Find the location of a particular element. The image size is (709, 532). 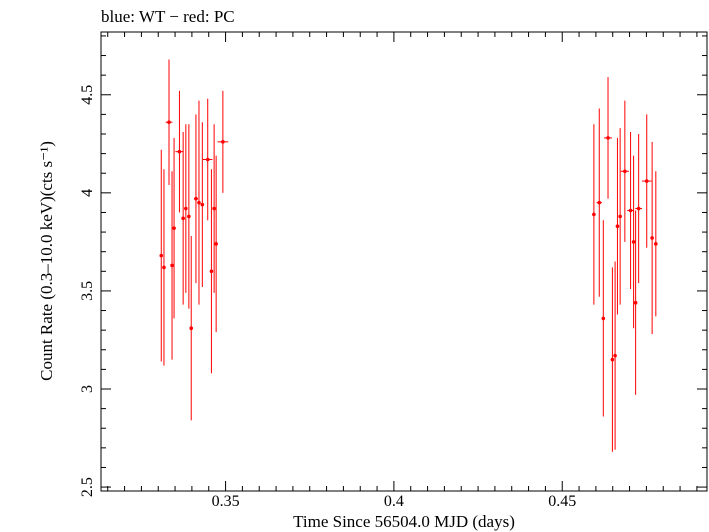

x-tick-labels: 0.35 0.4 0.45 is located at coordinates (394, 501).